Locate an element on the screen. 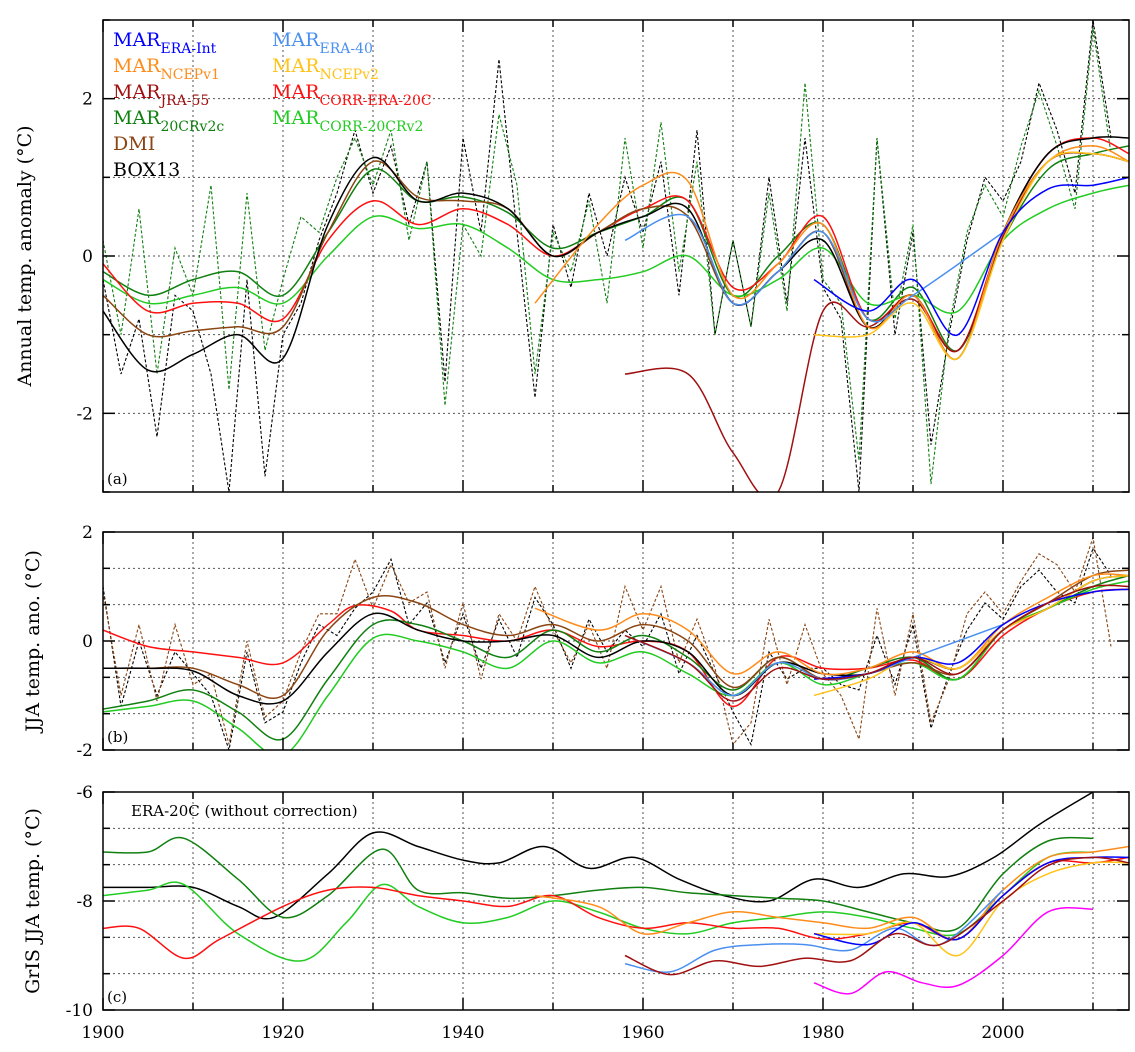 The image size is (1135, 1052). series-line-MAR_20CRv2c-smooth is located at coordinates (616, 657).